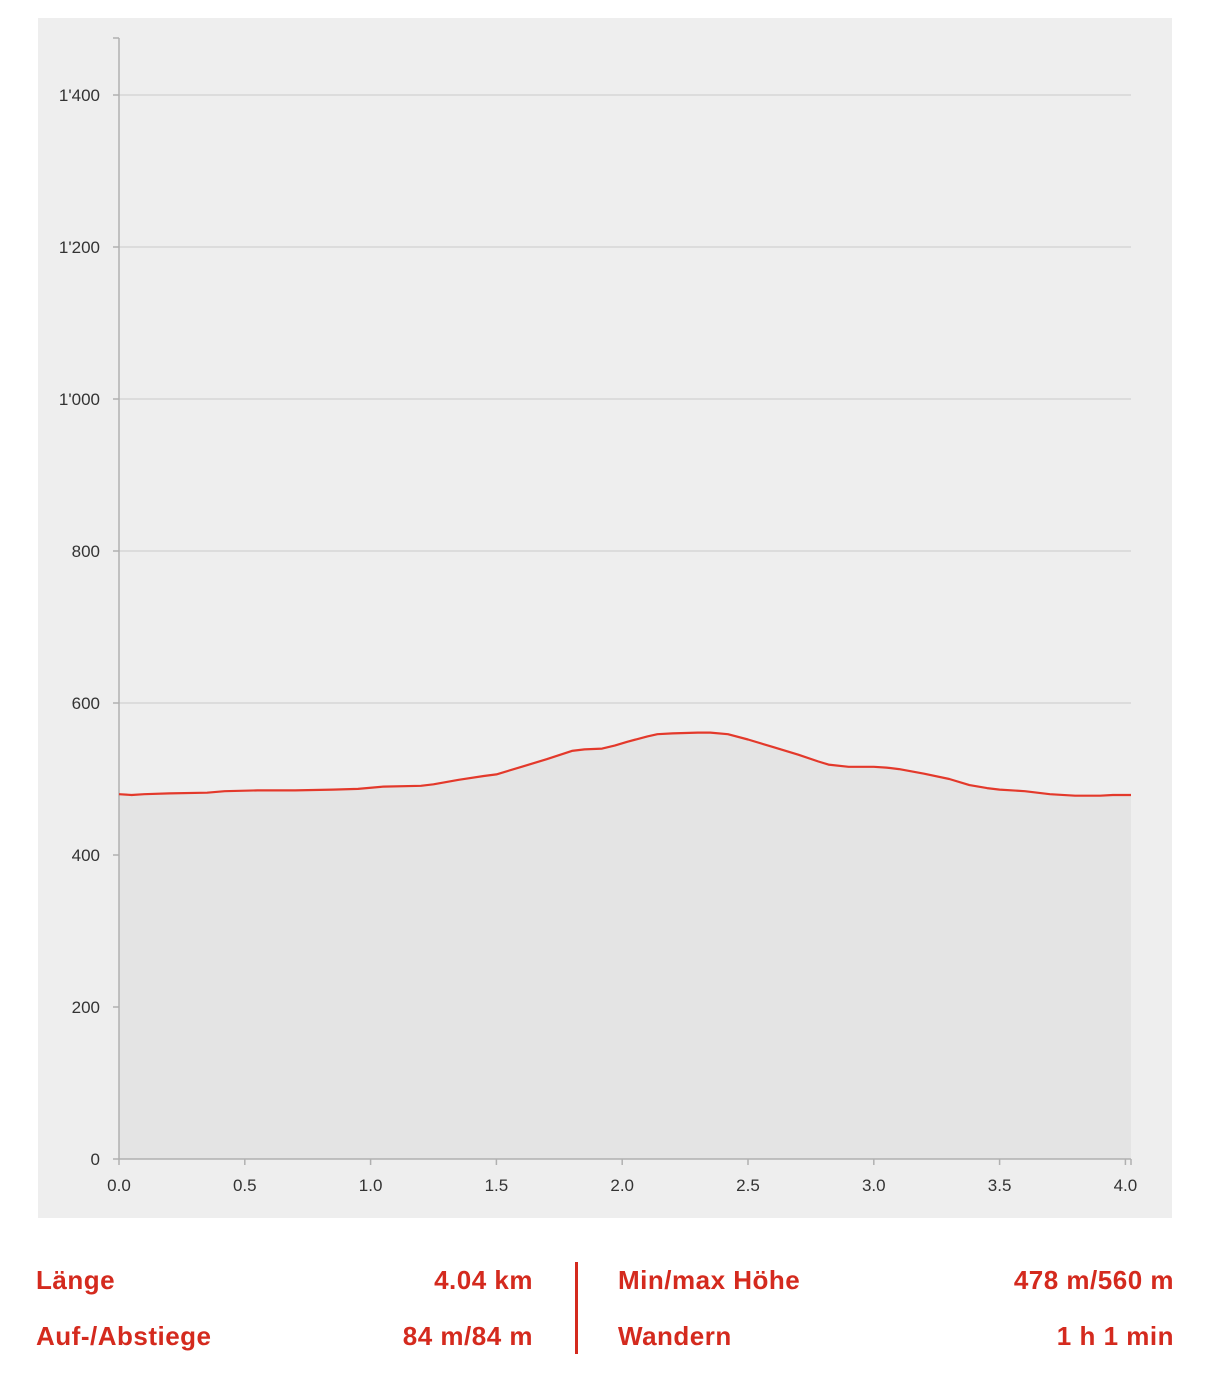 The width and height of the screenshot is (1212, 1382). I want to click on x-tick-label: 2.0, so click(622, 1185).